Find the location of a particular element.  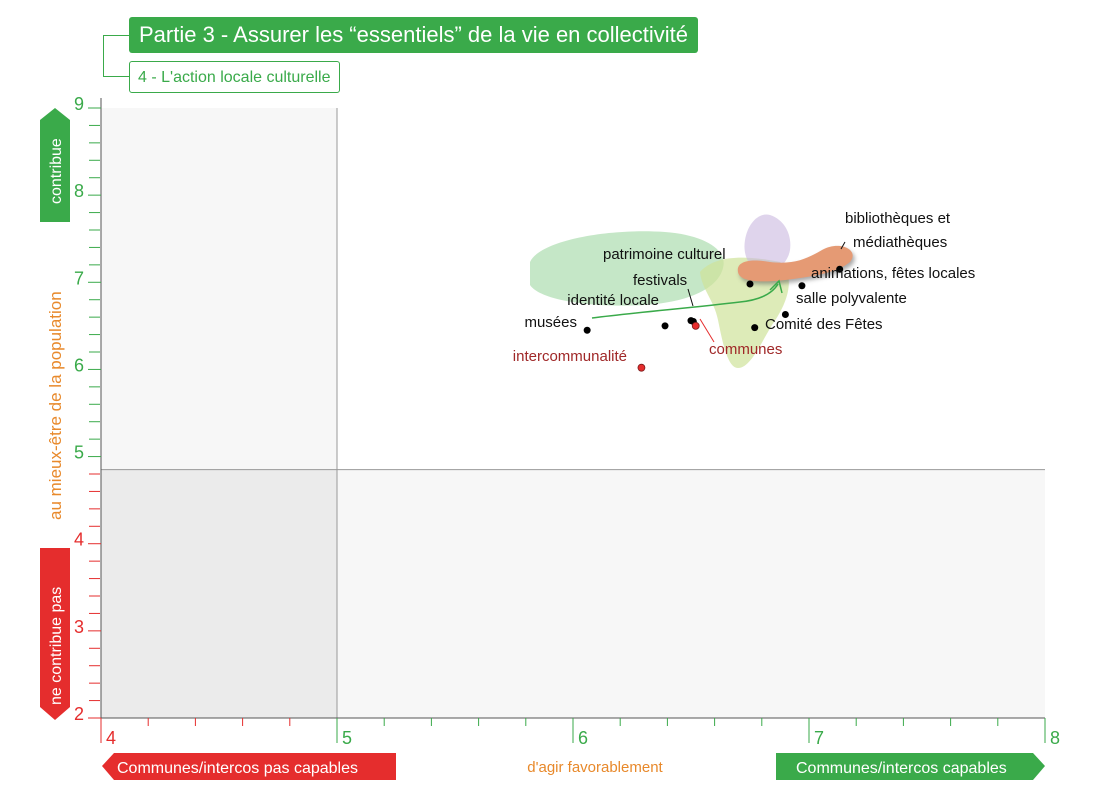

x-left-badge is located at coordinates (249, 766).